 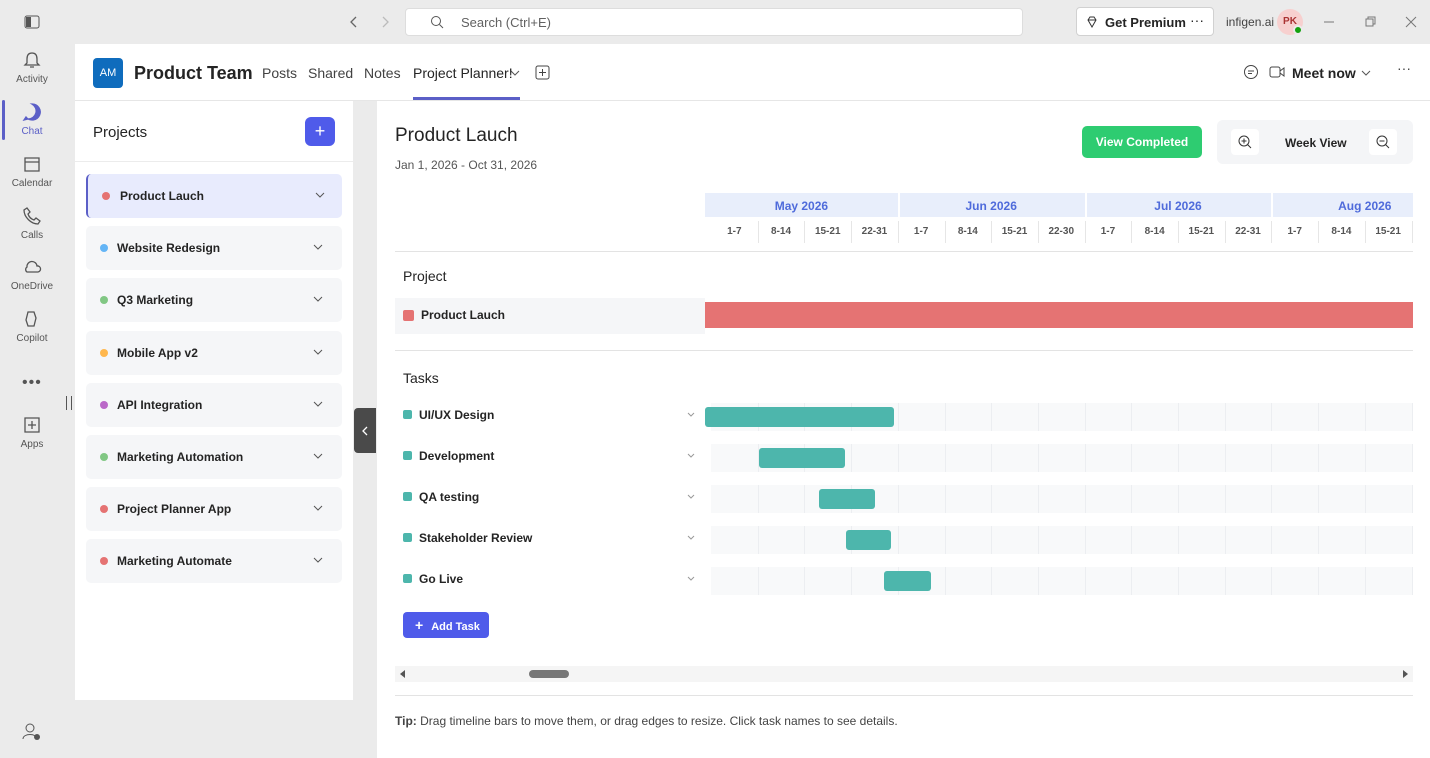 What do you see at coordinates (32, 444) in the screenshot?
I see `rail-label: Apps` at bounding box center [32, 444].